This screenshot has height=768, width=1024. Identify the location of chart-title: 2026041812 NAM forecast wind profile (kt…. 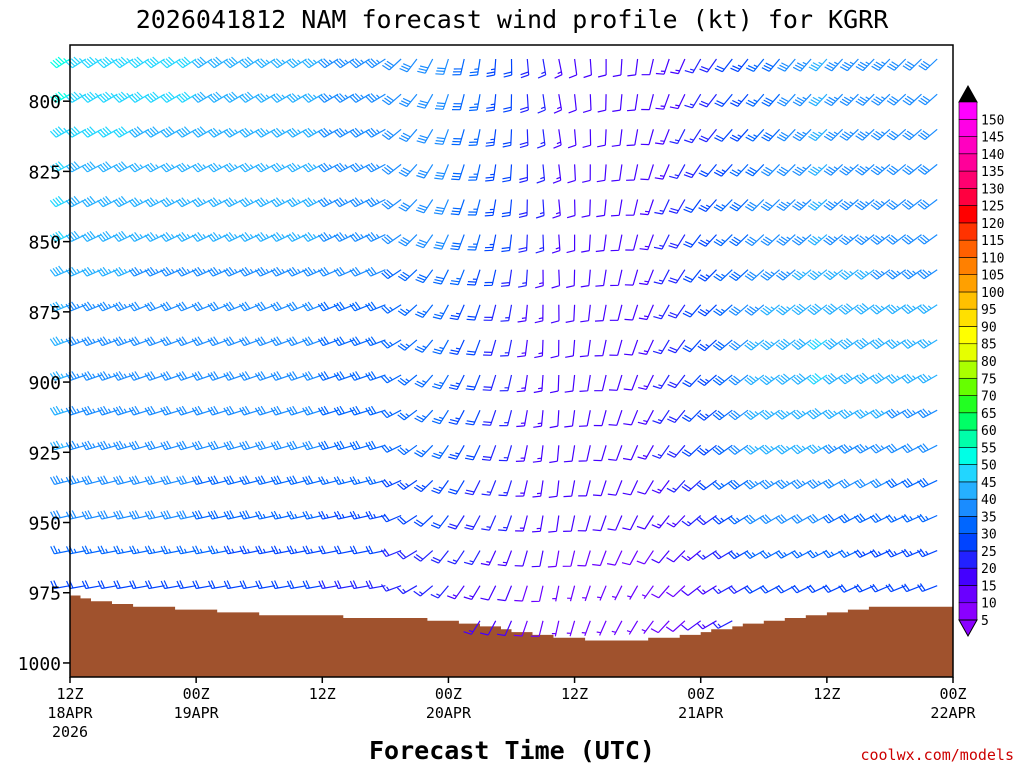
(513, 19).